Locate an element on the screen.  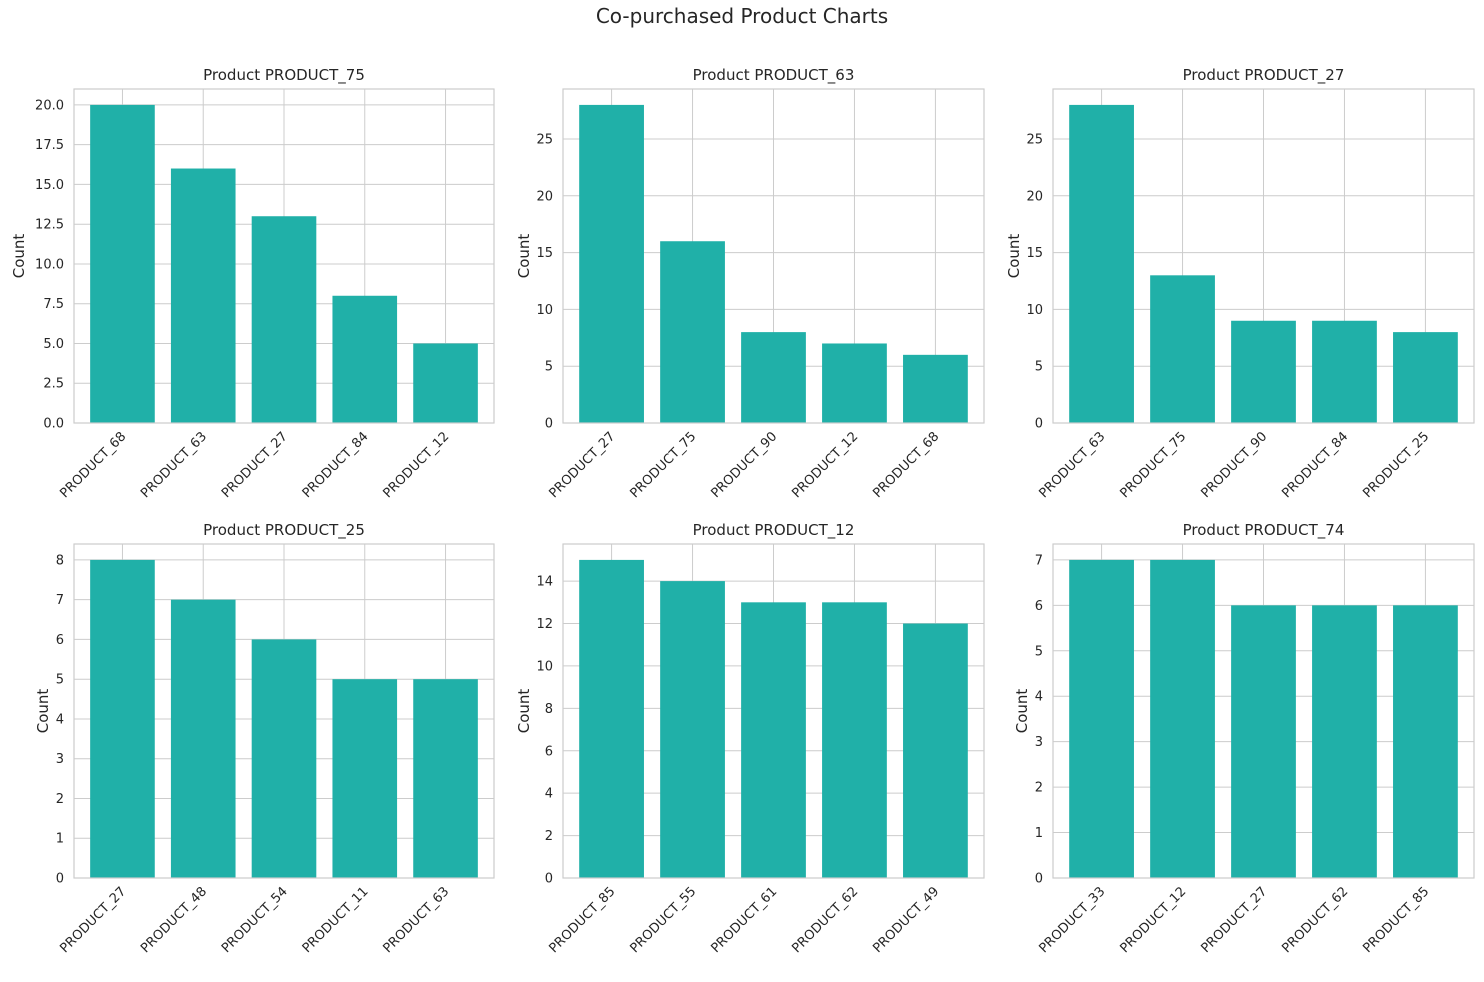
chart-title: Product PRODUCT_12 is located at coordinates (774, 530).